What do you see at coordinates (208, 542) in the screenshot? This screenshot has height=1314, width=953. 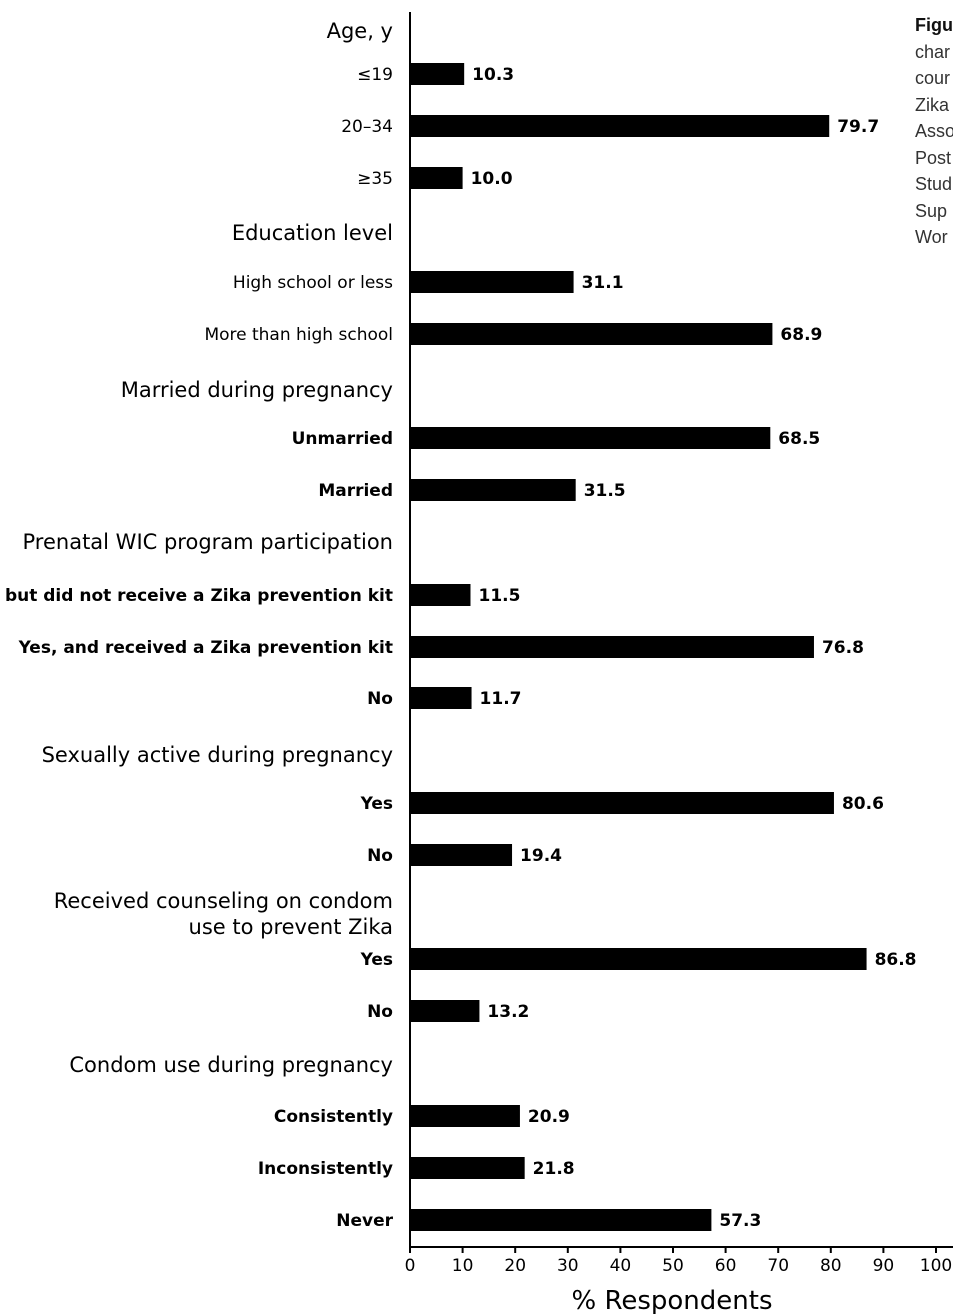 I see `group-label: Prenatal WIC program participation` at bounding box center [208, 542].